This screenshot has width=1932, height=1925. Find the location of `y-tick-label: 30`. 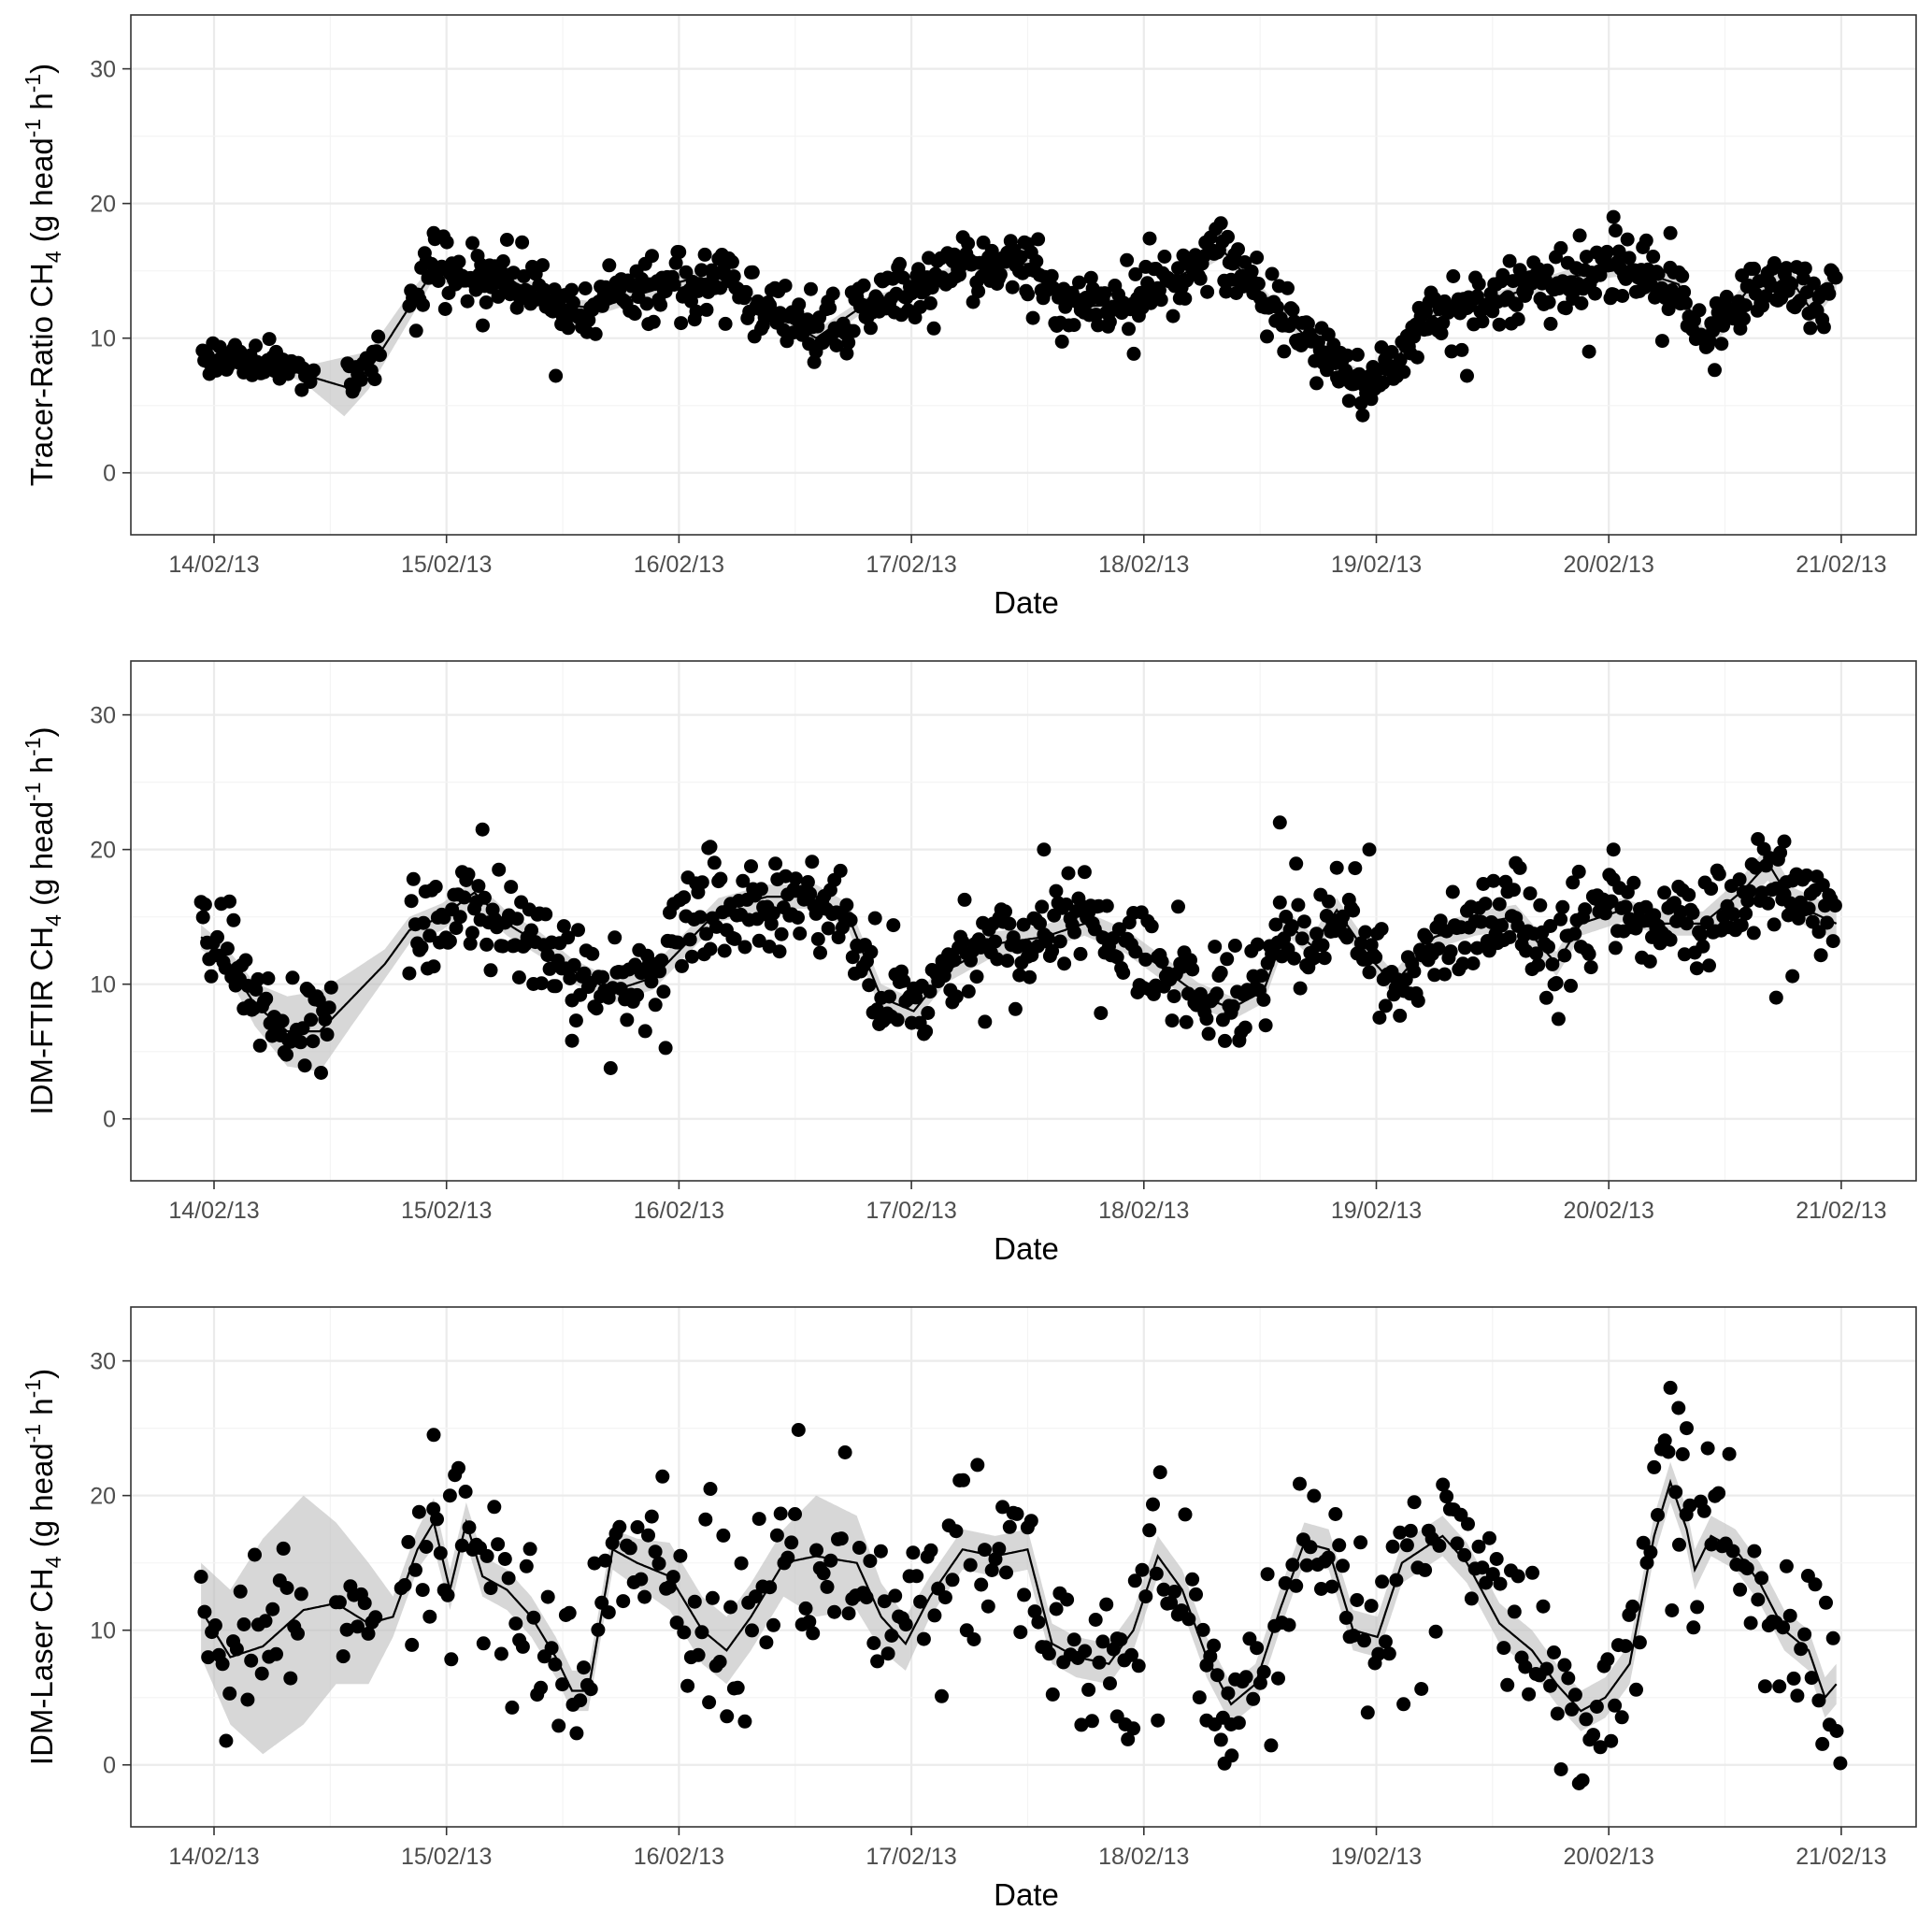

y-tick-label: 30 is located at coordinates (103, 716).